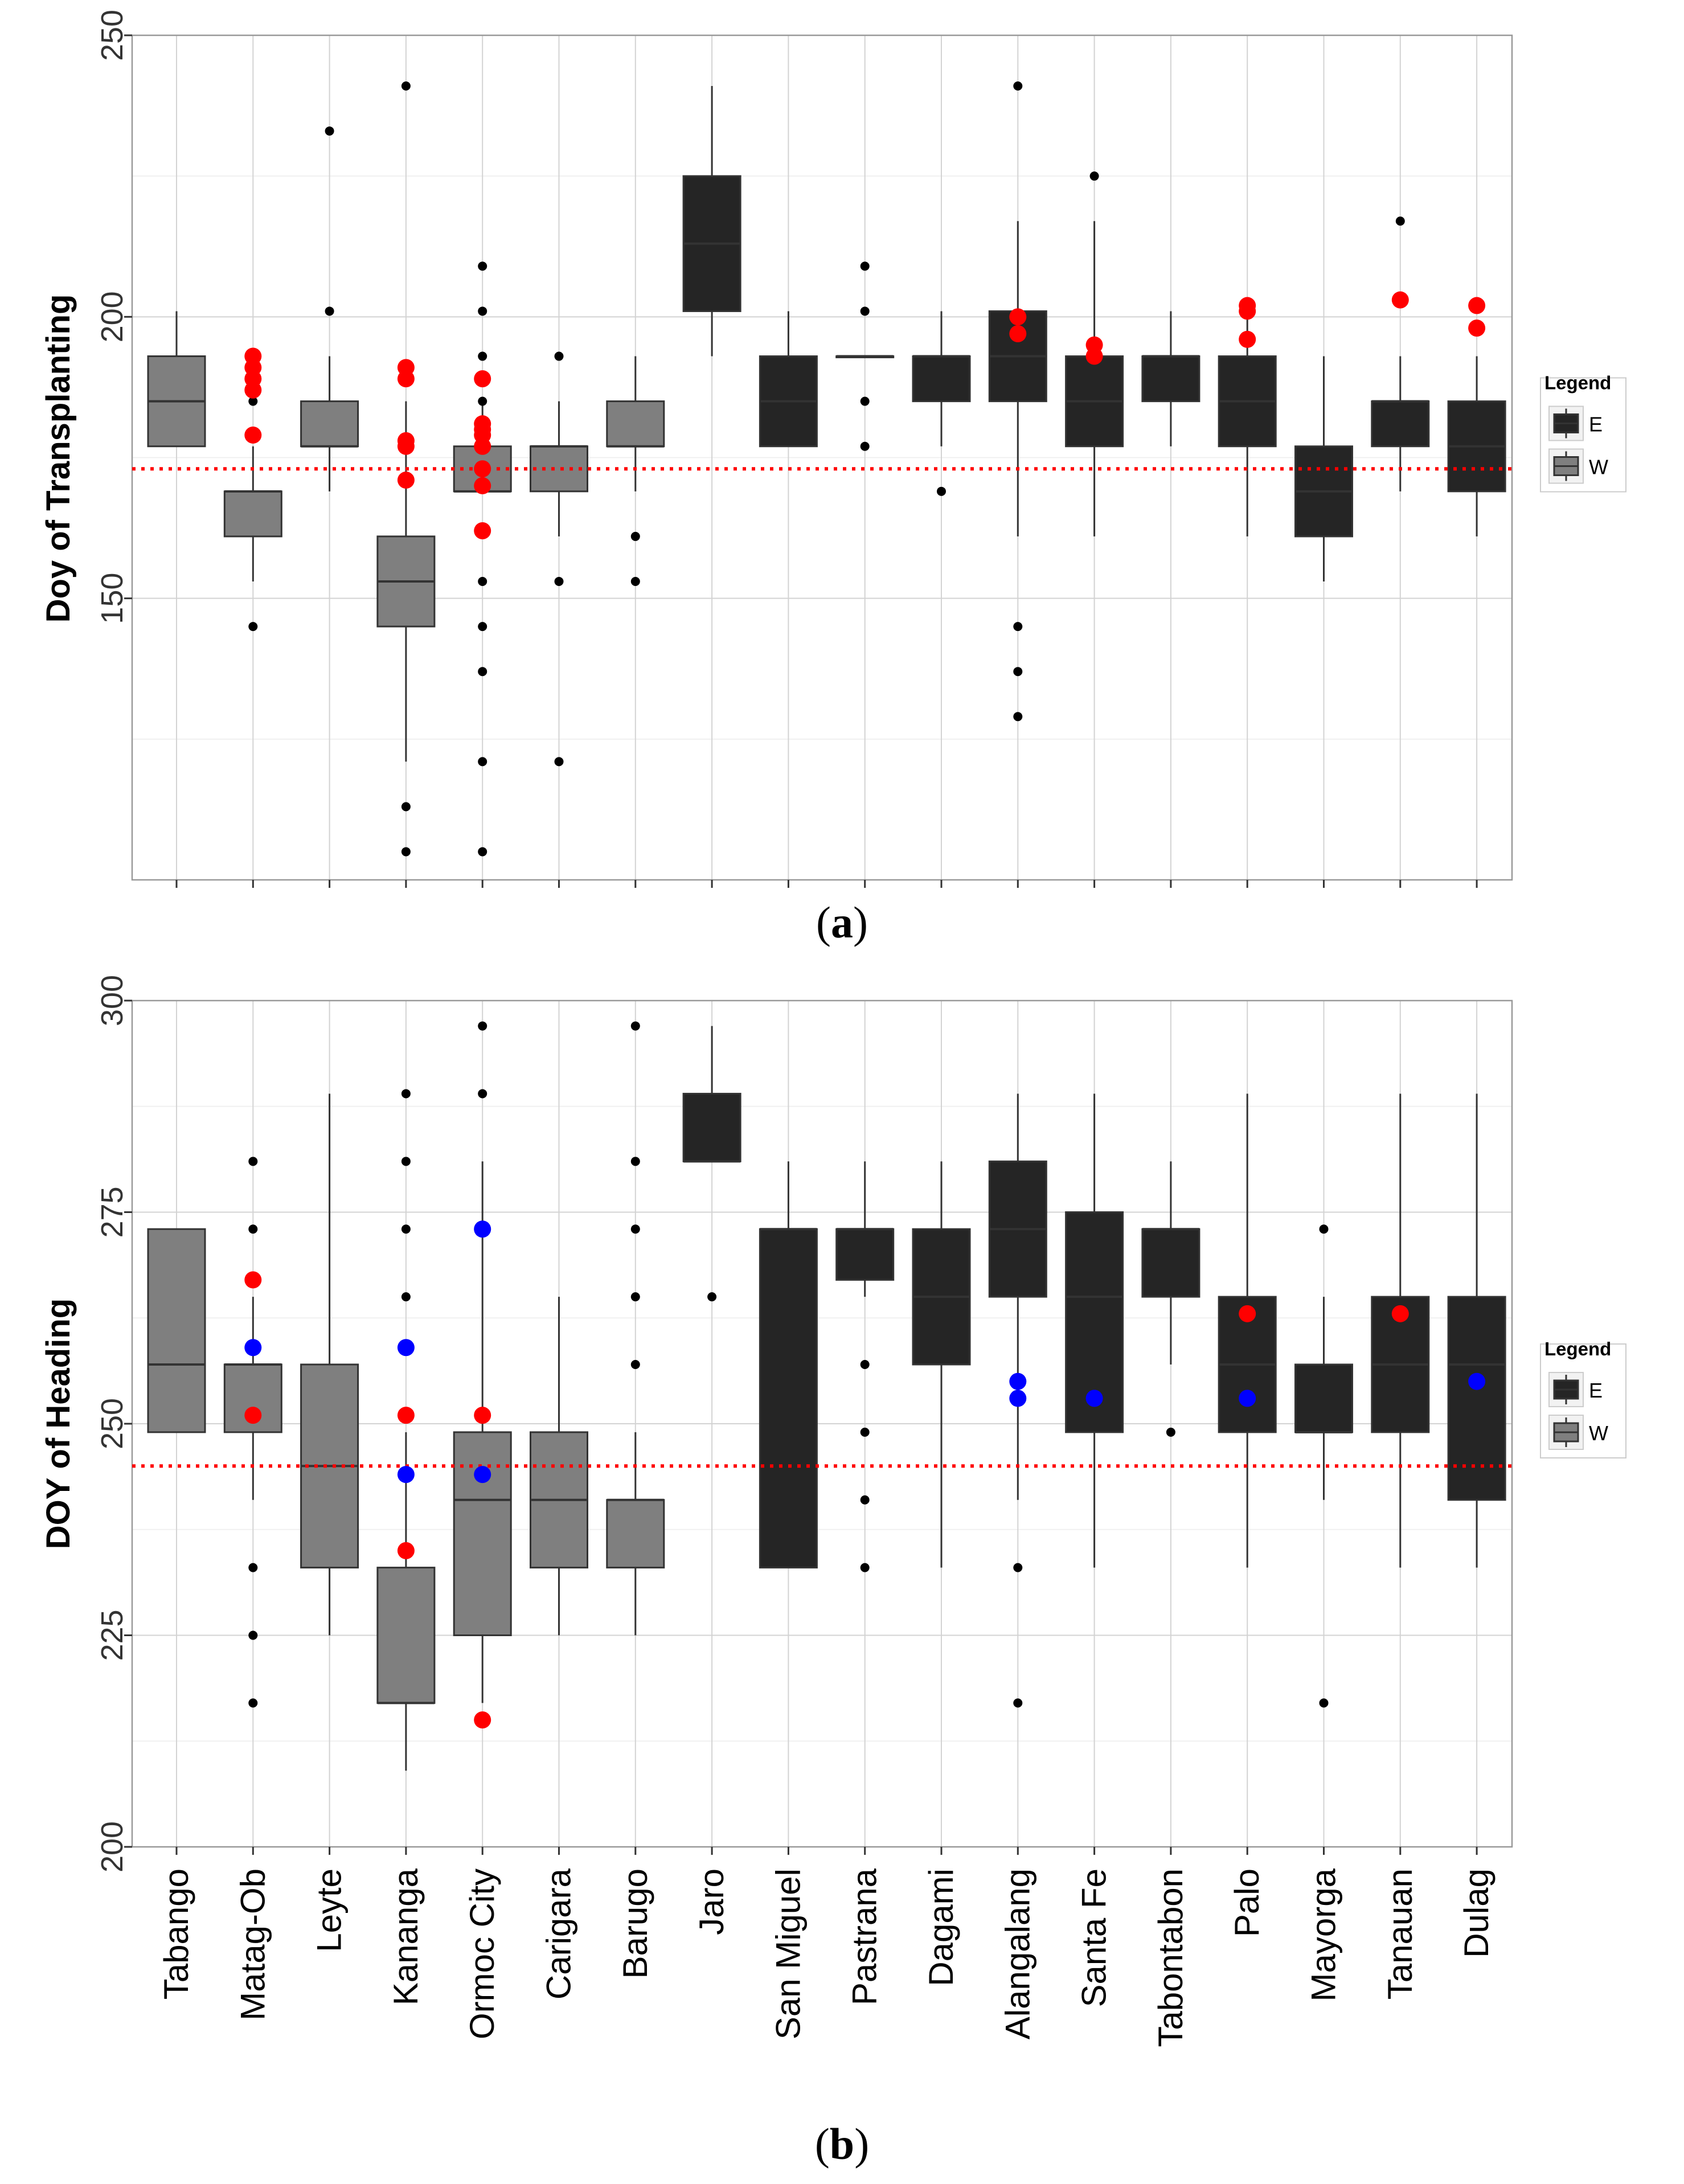 The height and width of the screenshot is (2184, 1684). I want to click on box-pastrana, so click(865, 1366).